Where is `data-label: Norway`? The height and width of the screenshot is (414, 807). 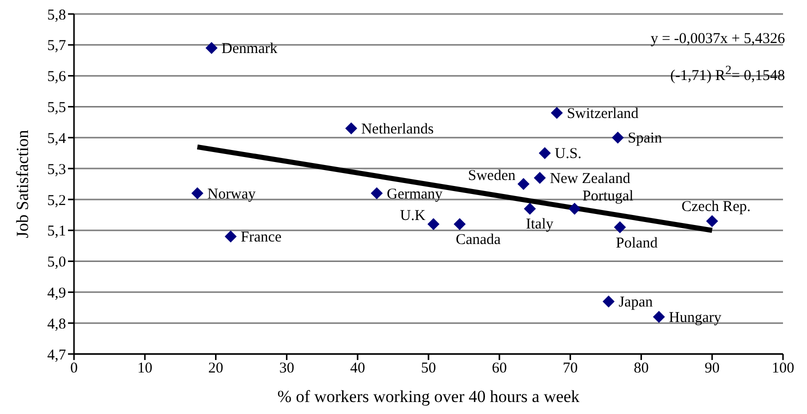
data-label: Norway is located at coordinates (231, 194).